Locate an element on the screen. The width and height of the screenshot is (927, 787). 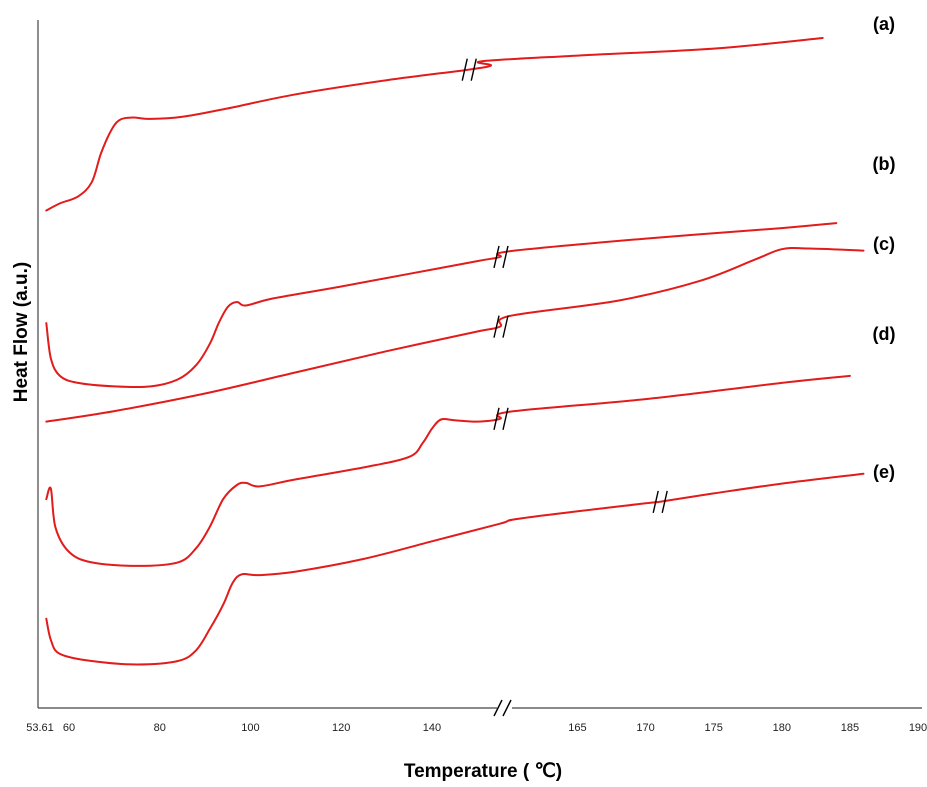
x-axis-title: Temperature ( ℃) is located at coordinates (483, 771).